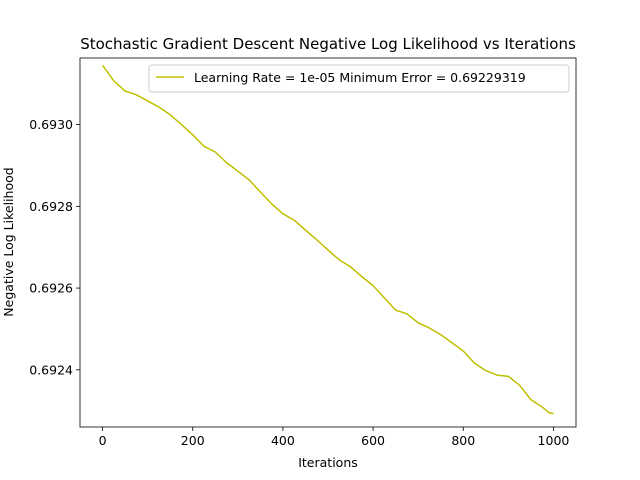 Image resolution: width=640 pixels, height=480 pixels. I want to click on y-axis-label: Negative Log Likelihood, so click(8, 241).